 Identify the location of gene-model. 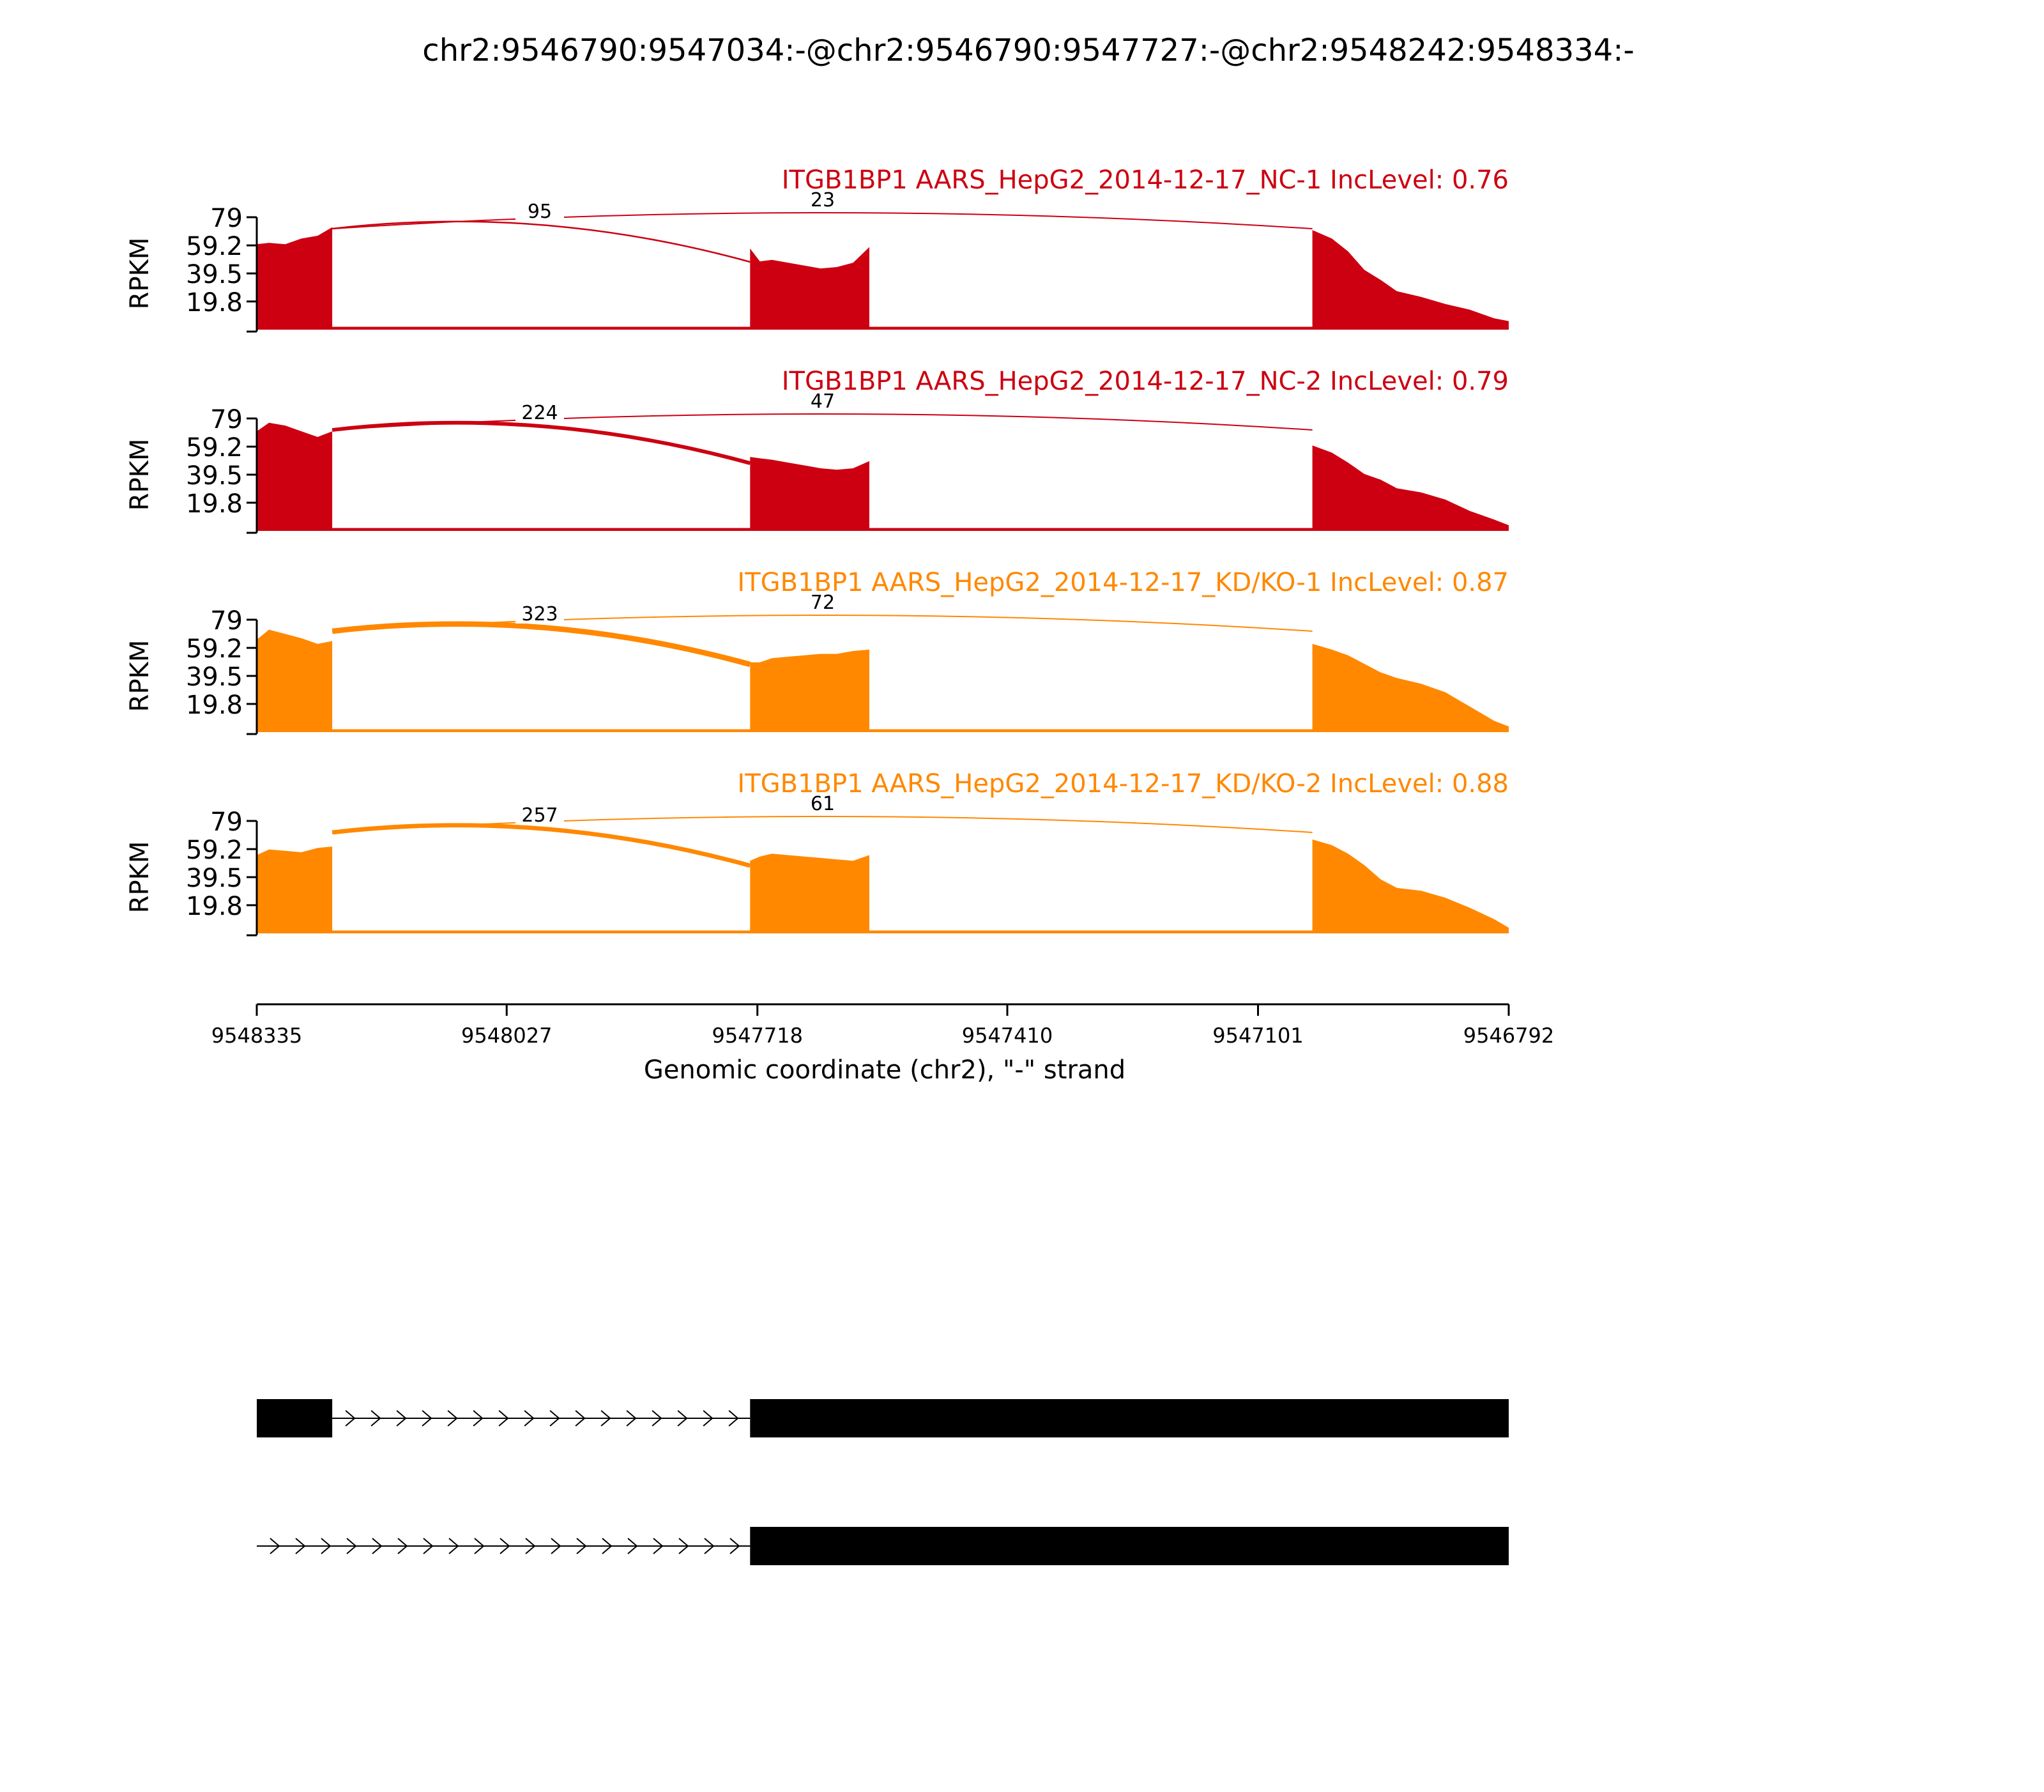
(883, 1482).